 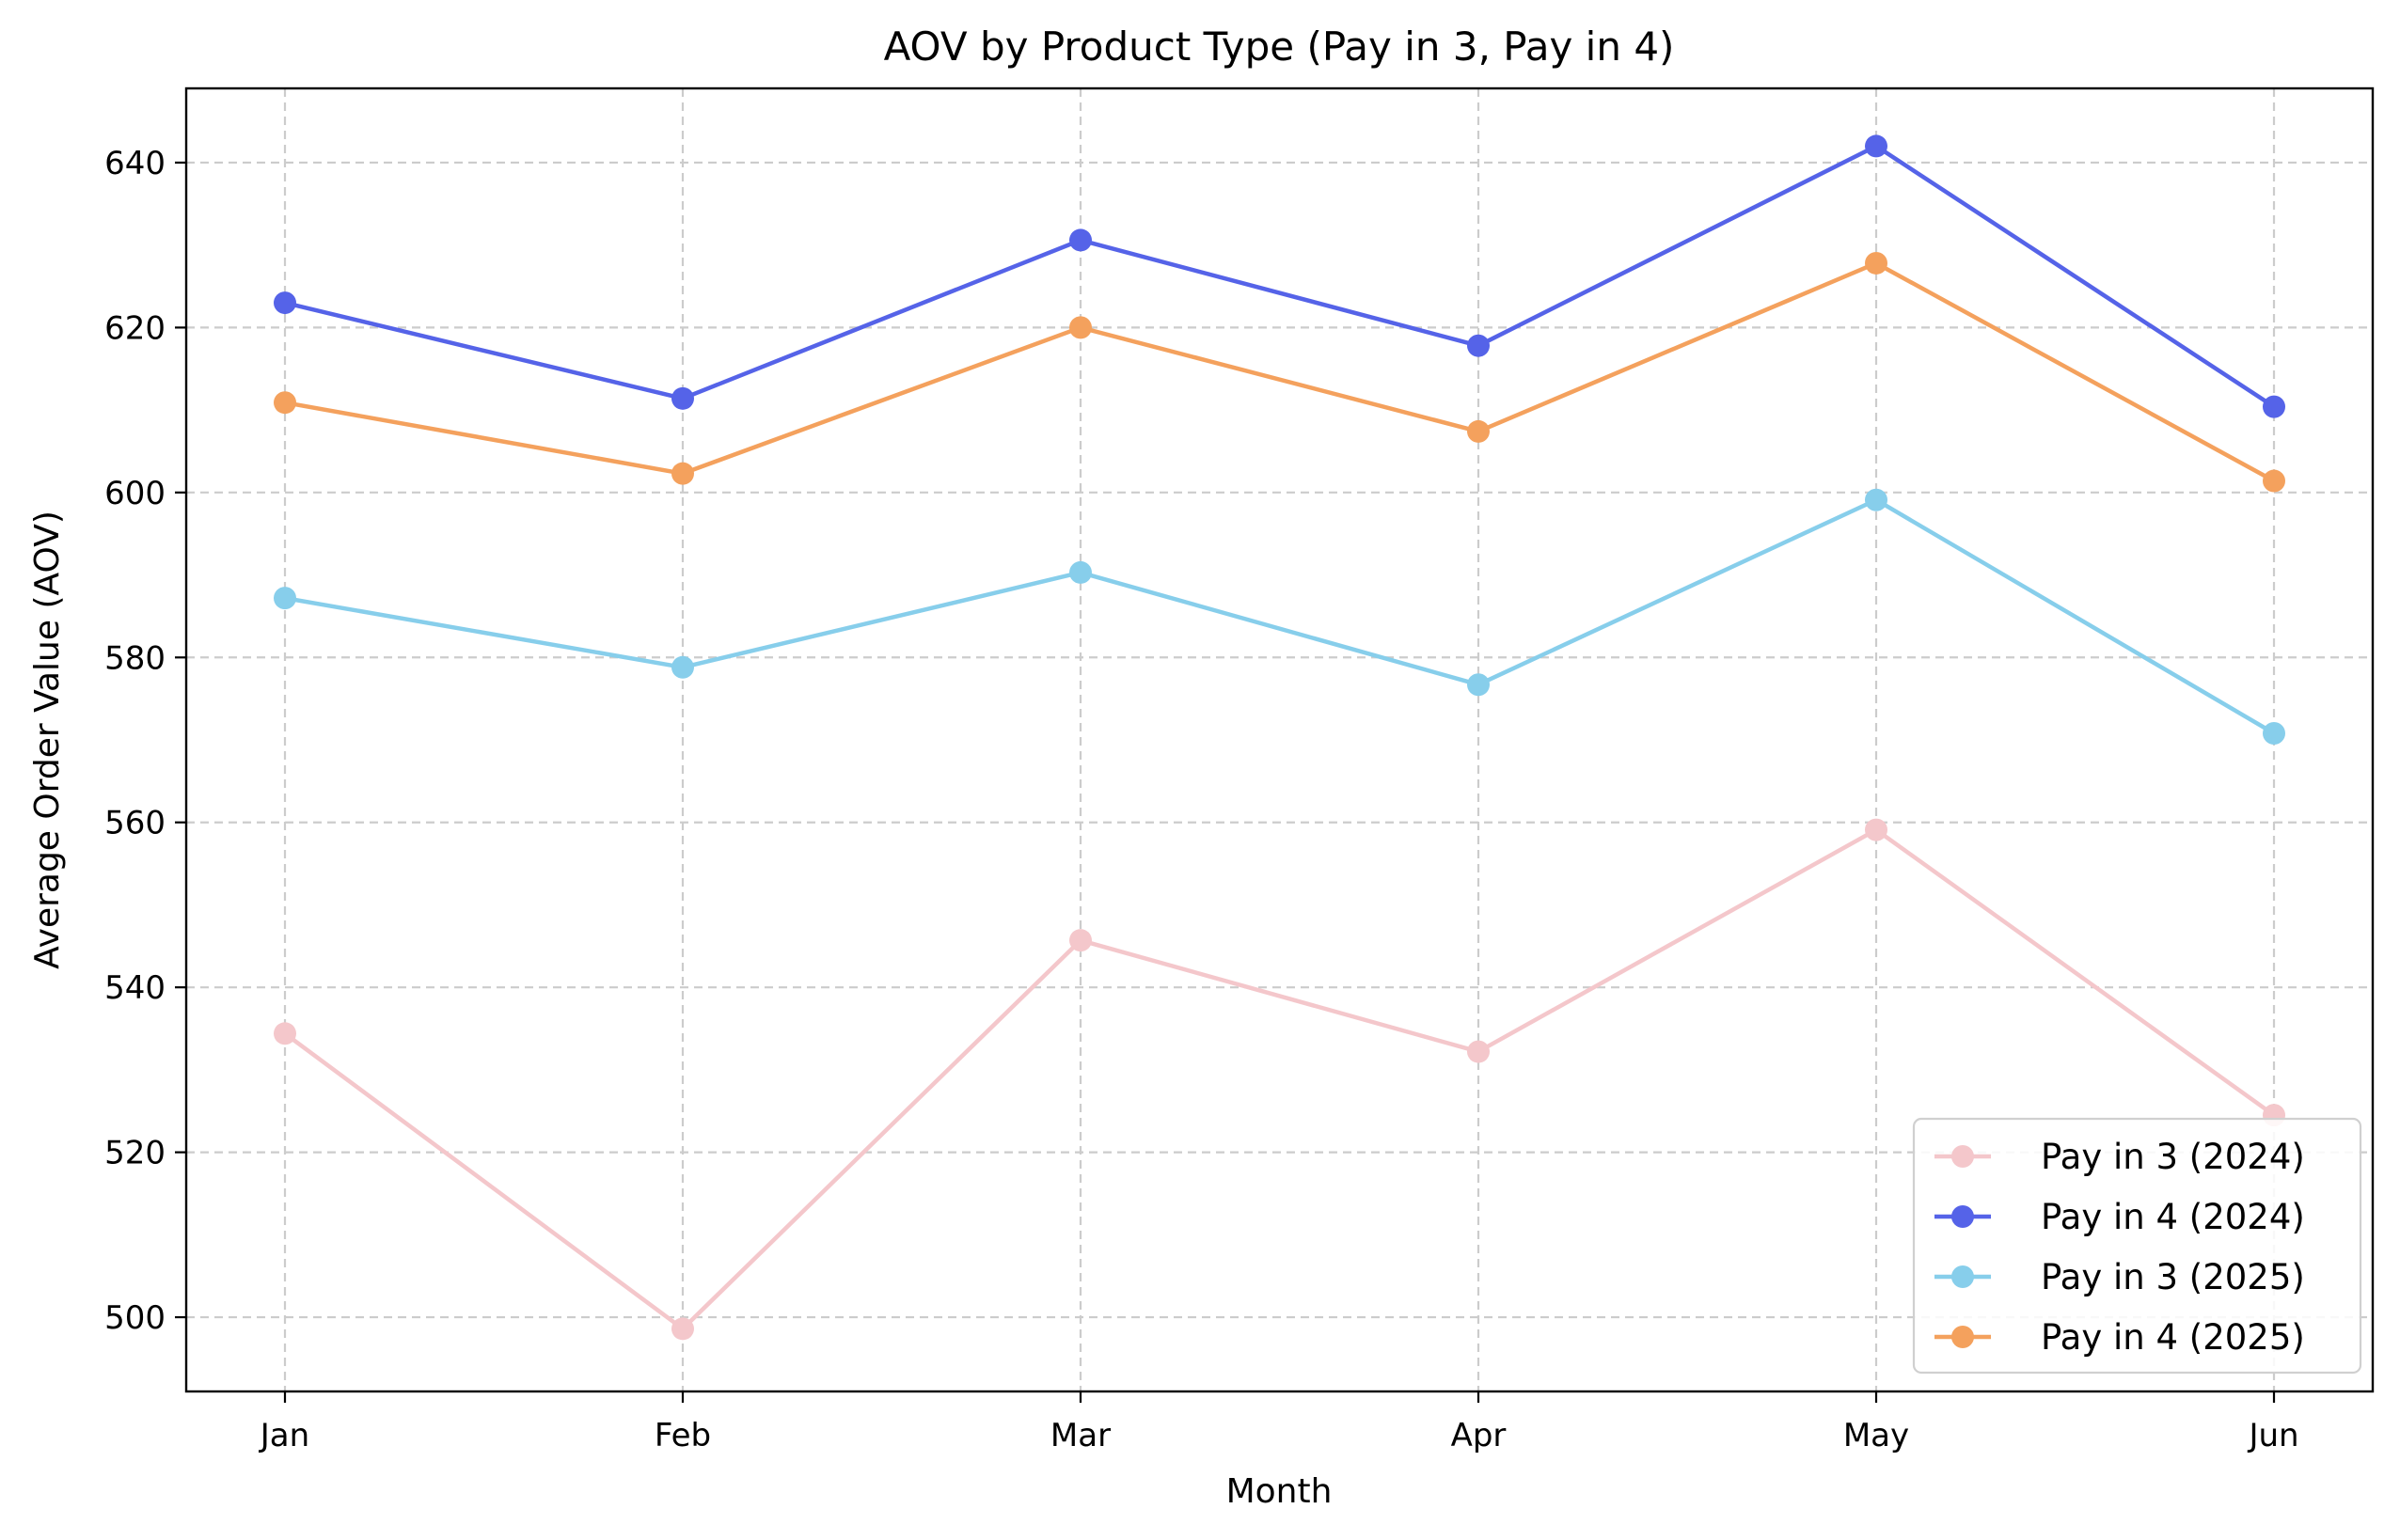 What do you see at coordinates (135, 988) in the screenshot?
I see `y-tick-label: 540` at bounding box center [135, 988].